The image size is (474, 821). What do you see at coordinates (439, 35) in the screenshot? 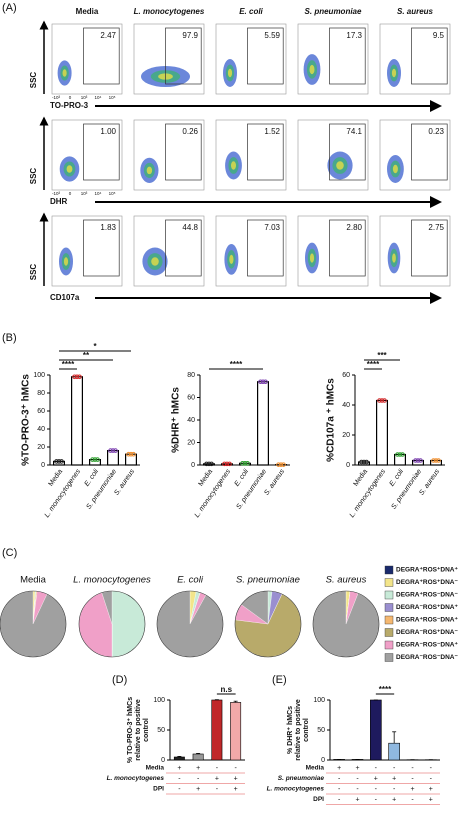
I see `gate-value: 9.5` at bounding box center [439, 35].